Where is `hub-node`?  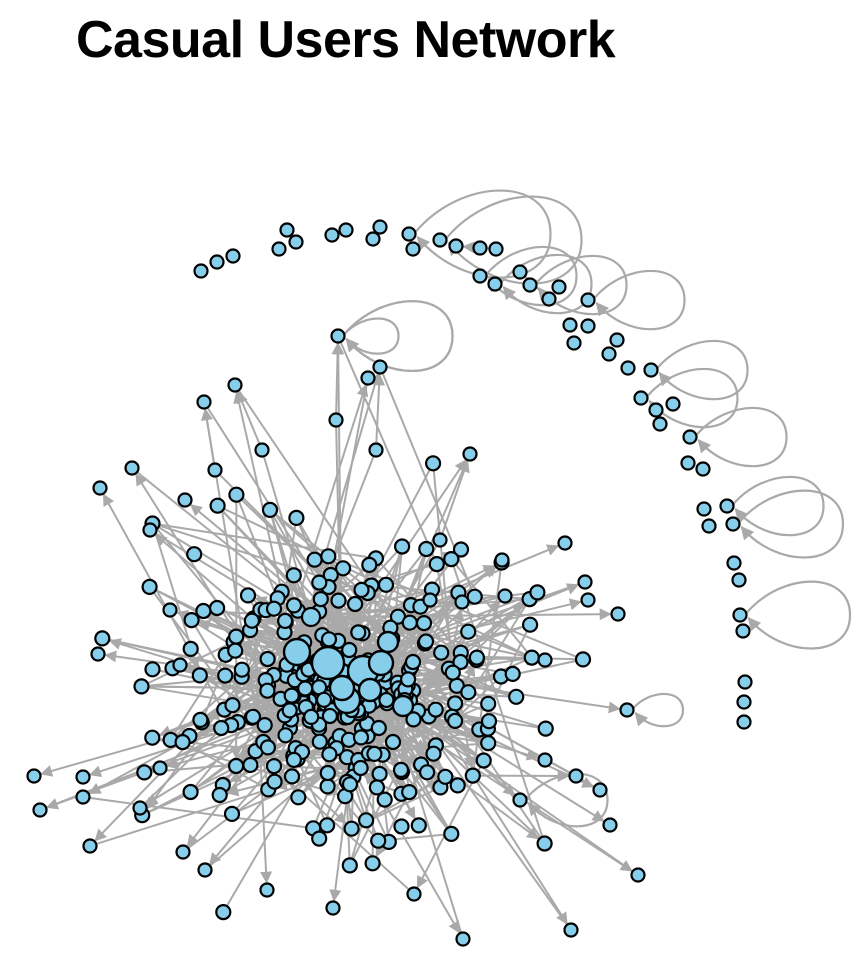
hub-node is located at coordinates (297, 652).